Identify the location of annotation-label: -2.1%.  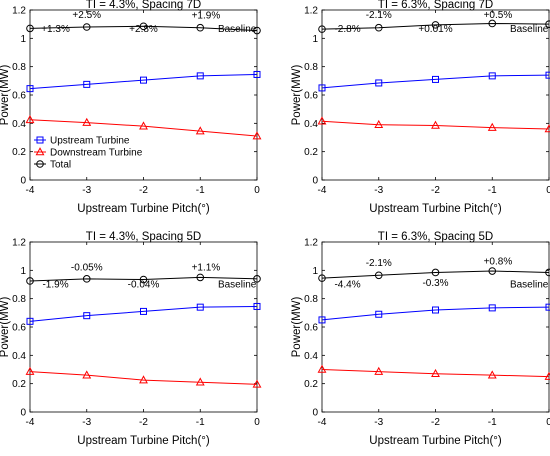
(379, 263).